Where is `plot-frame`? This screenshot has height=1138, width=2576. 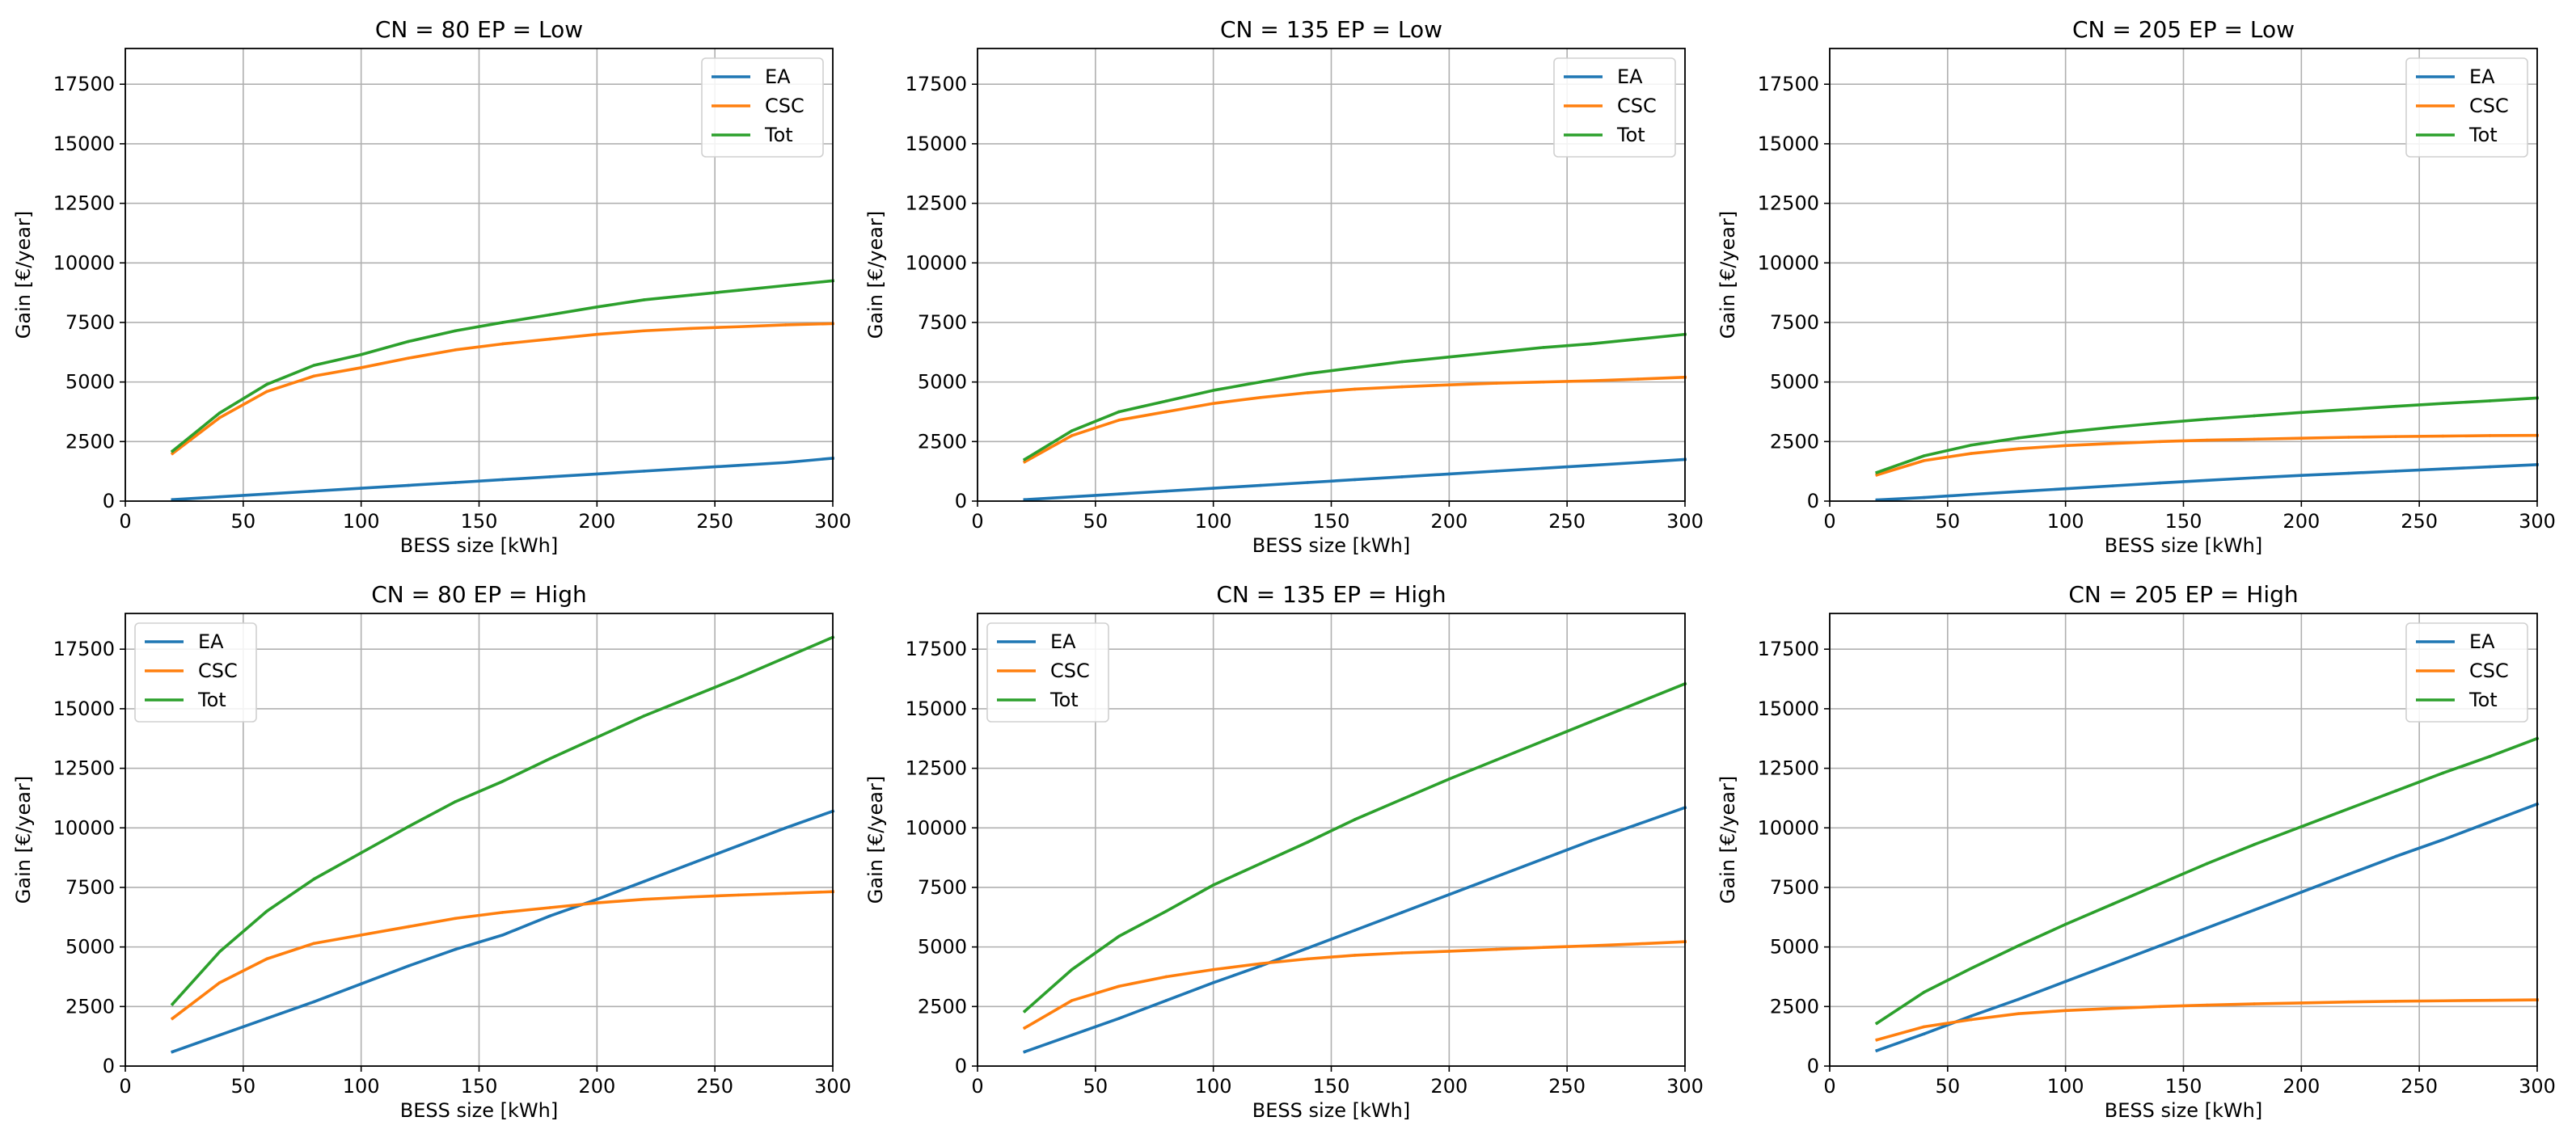
plot-frame is located at coordinates (1331, 840).